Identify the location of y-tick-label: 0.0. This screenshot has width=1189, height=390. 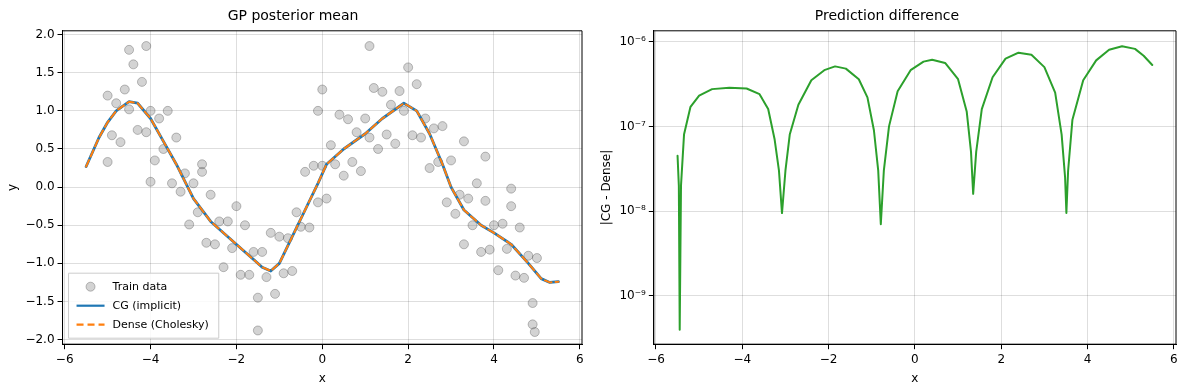
(45, 186).